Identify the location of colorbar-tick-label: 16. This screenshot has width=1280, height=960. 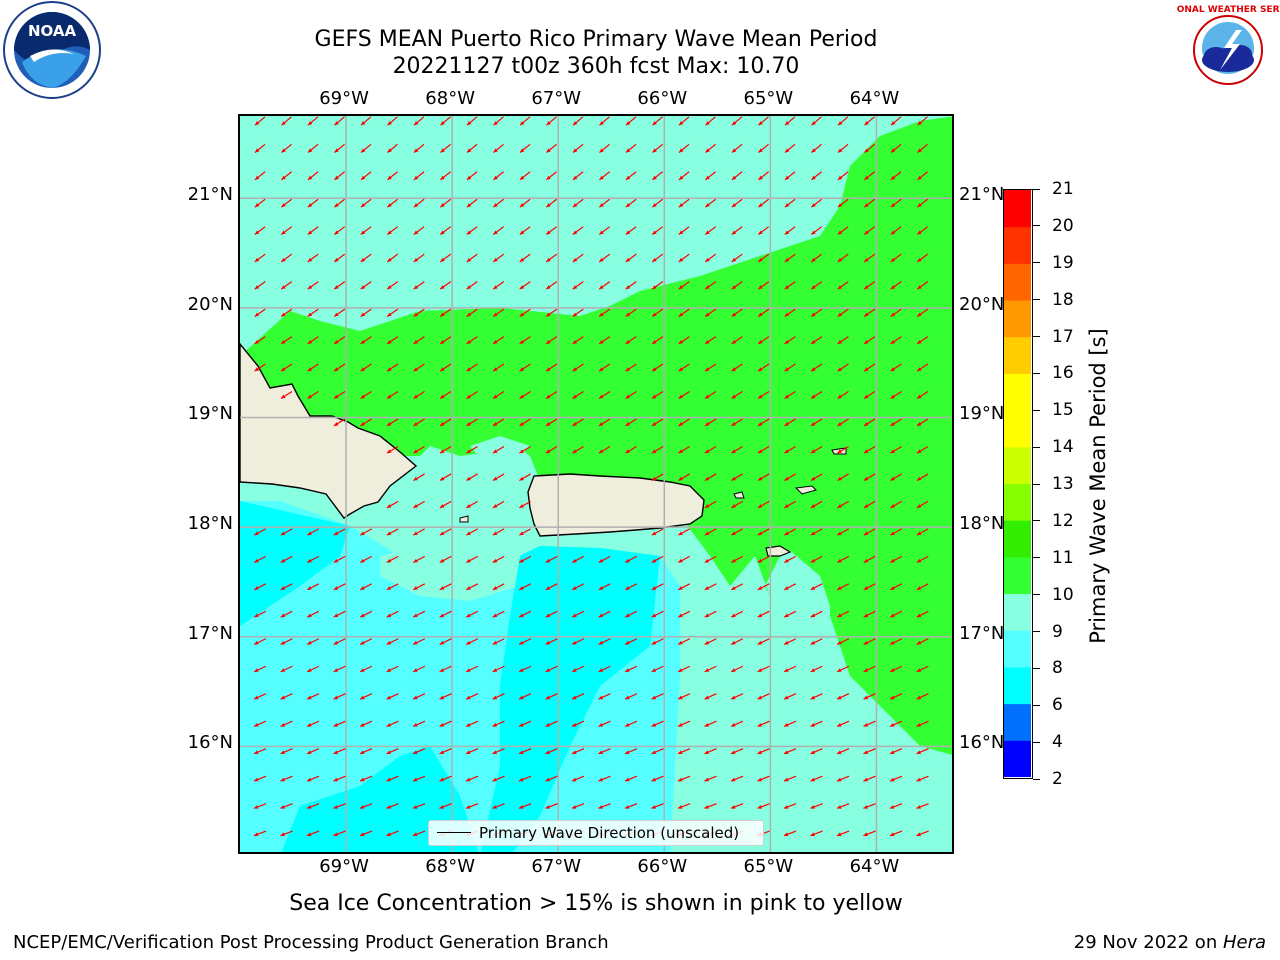
(1063, 373).